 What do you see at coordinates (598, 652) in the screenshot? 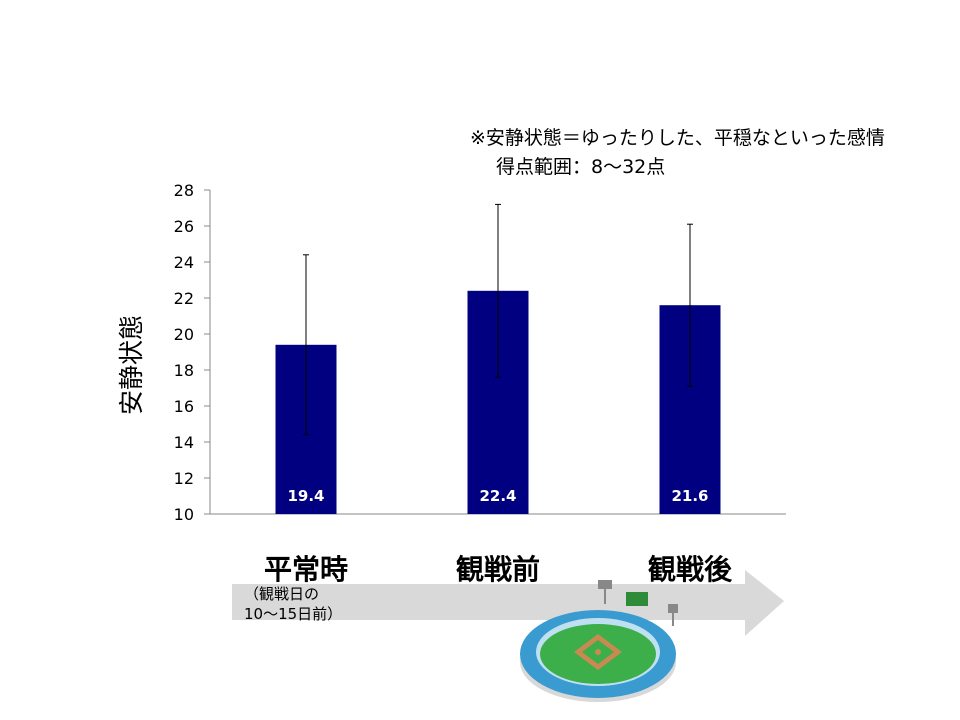
I see `pitcher-mound` at bounding box center [598, 652].